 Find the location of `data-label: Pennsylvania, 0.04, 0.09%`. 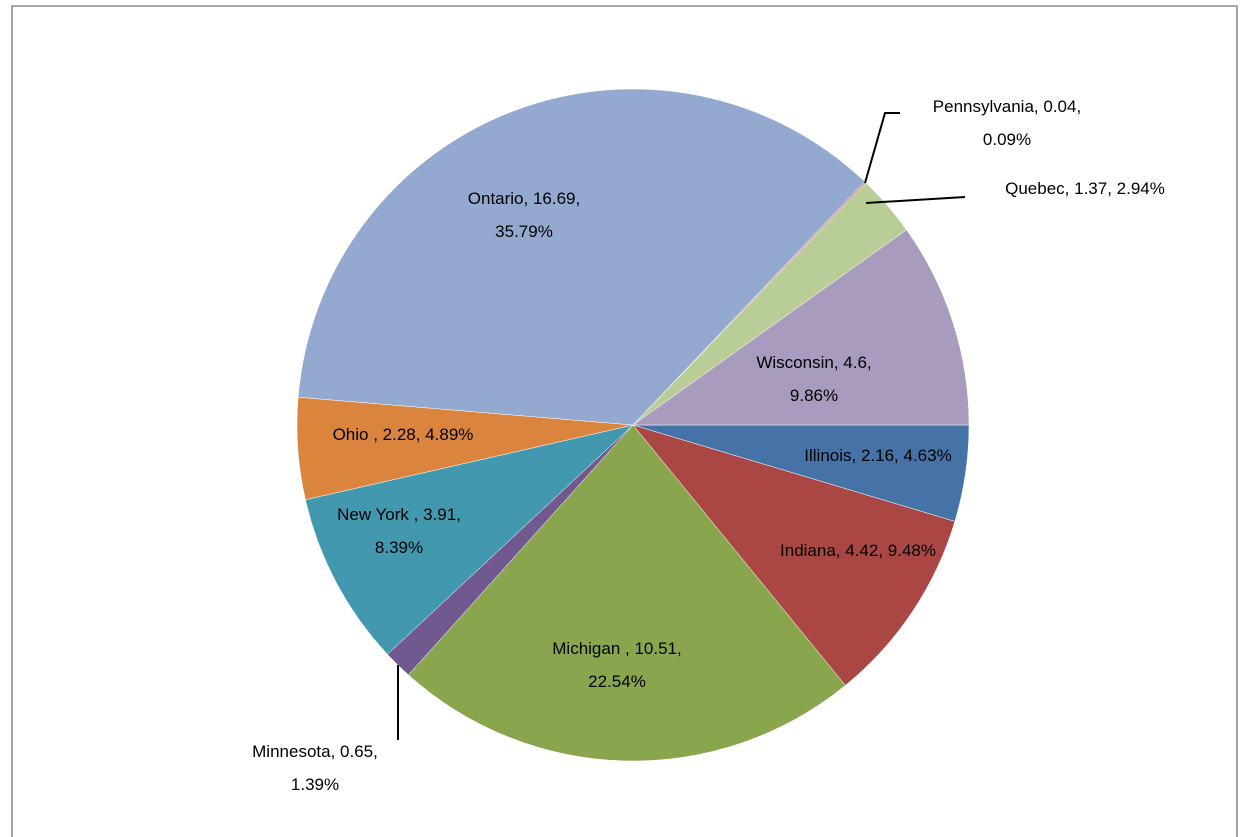

data-label: Pennsylvania, 0.04, 0.09% is located at coordinates (1007, 123).